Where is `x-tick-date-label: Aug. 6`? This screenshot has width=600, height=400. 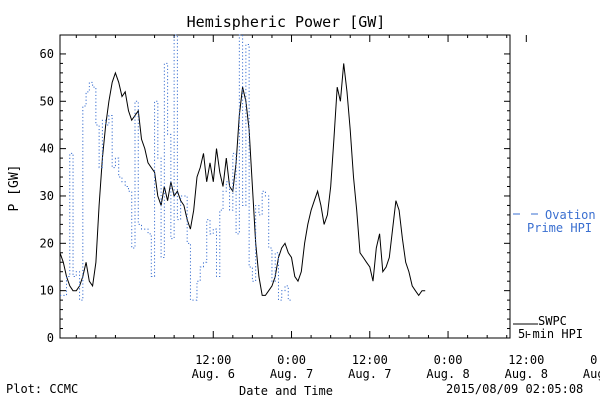 x-tick-date-label: Aug. 6 is located at coordinates (213, 374).